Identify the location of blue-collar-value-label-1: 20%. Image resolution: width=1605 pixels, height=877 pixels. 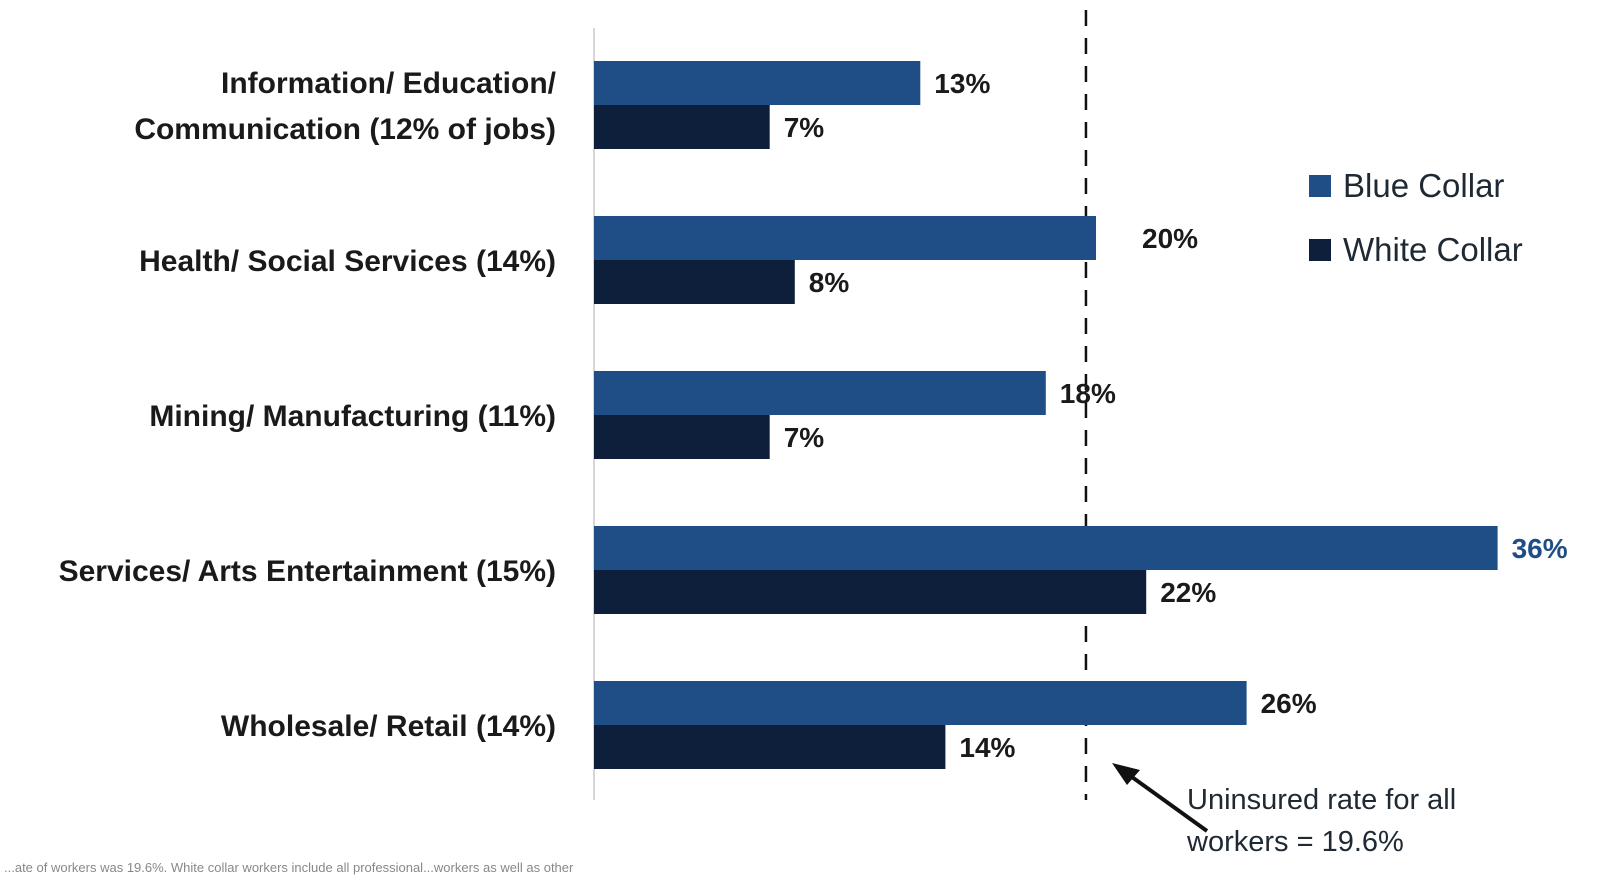
(1170, 238).